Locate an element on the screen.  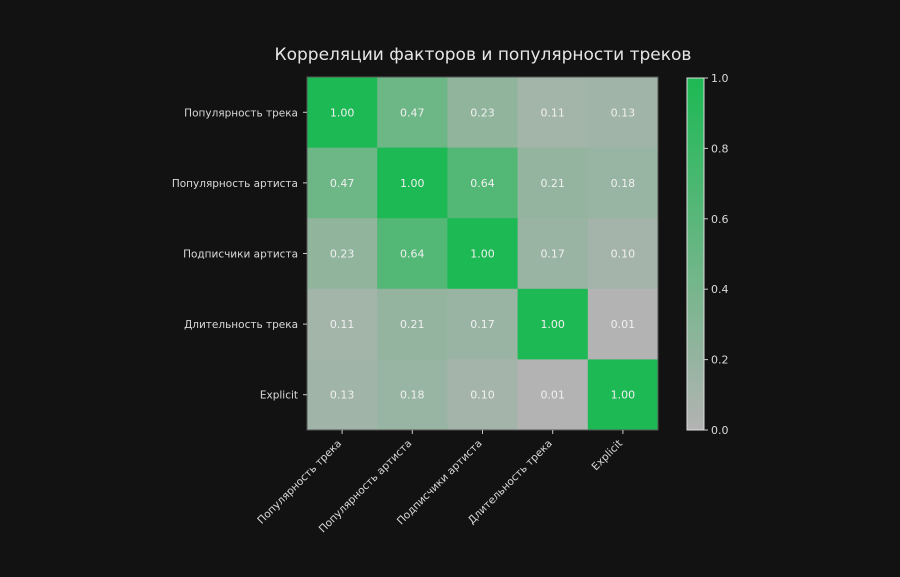
column-tick-label: Explicit is located at coordinates (607, 455).